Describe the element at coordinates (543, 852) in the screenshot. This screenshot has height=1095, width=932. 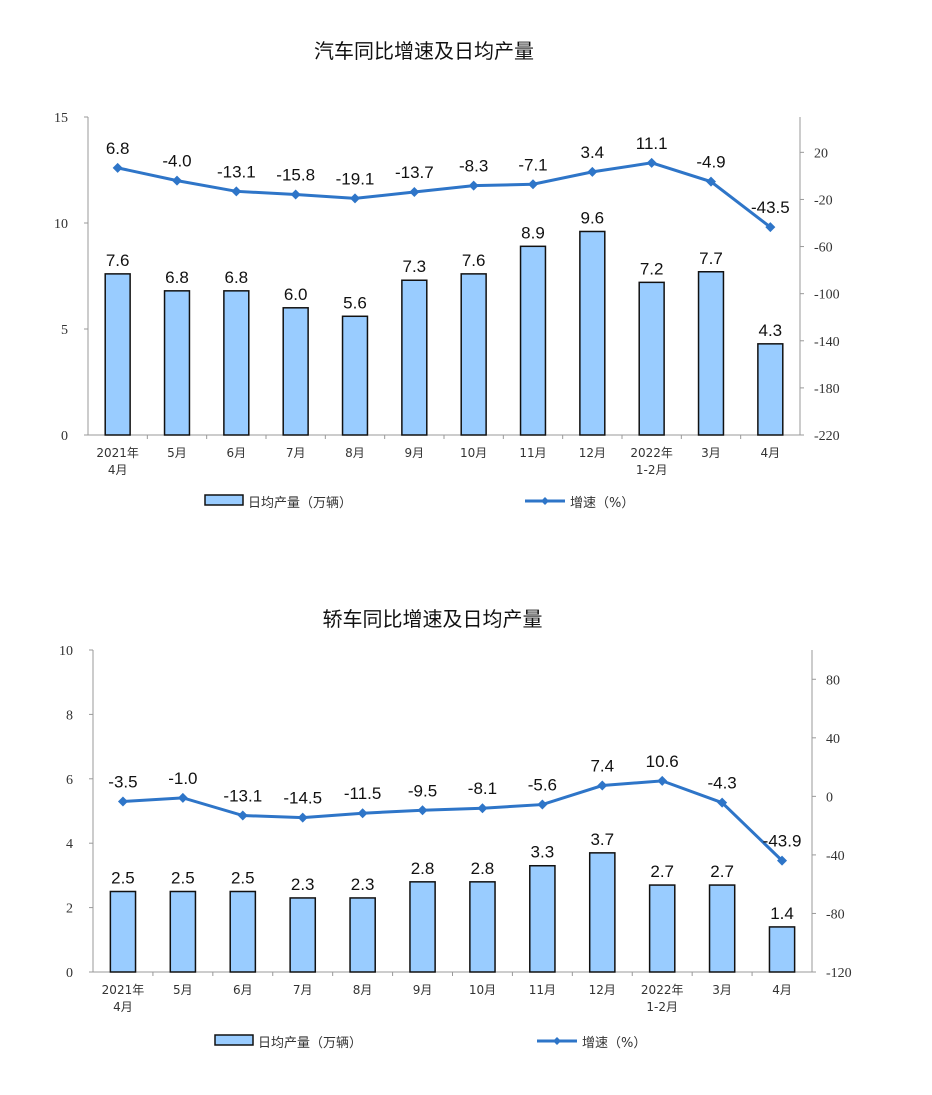
I see `bar-data-label: 3.3` at that location.